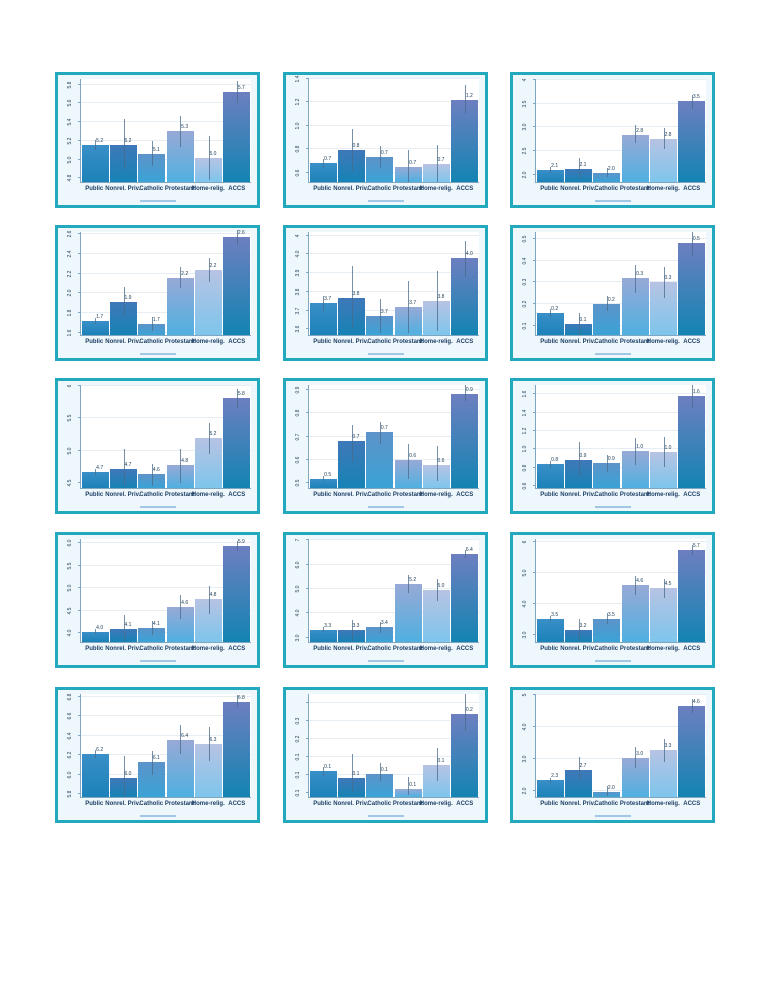  I want to click on value-label: 3.5, so click(555, 614).